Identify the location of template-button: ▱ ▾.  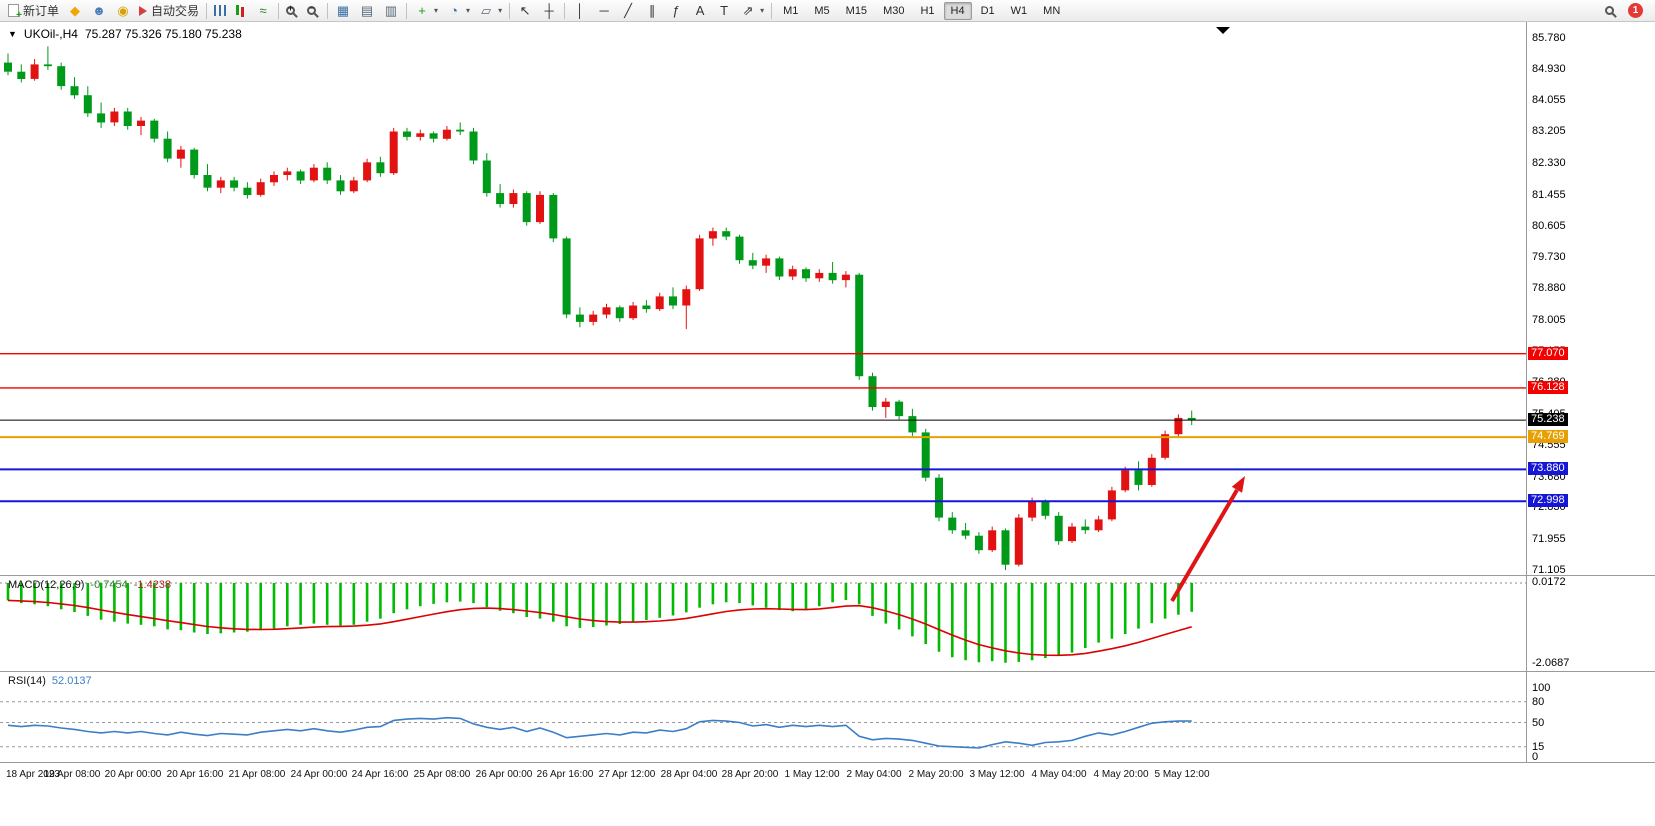
(490, 11).